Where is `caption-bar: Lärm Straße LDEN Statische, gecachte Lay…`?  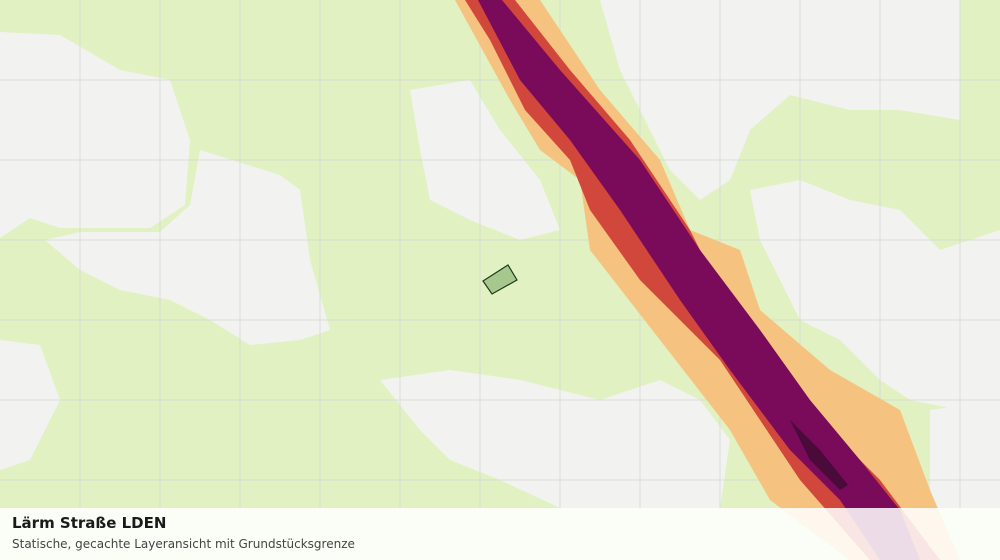
caption-bar: Lärm Straße LDEN Statische, gecachte Lay… is located at coordinates (500, 534).